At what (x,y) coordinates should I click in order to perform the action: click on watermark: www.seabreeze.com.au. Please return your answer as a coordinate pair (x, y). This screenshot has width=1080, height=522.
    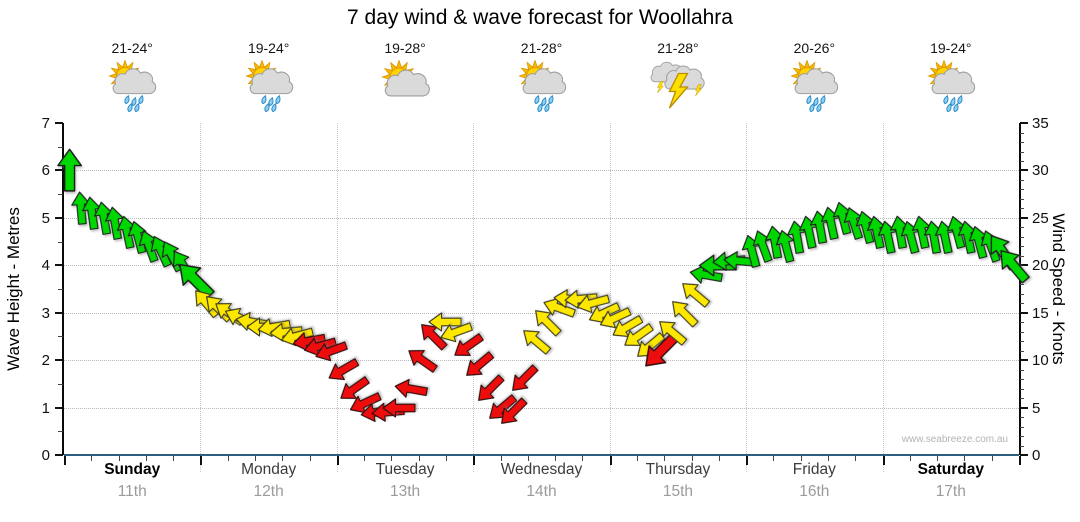
    Looking at the image, I should click on (954, 439).